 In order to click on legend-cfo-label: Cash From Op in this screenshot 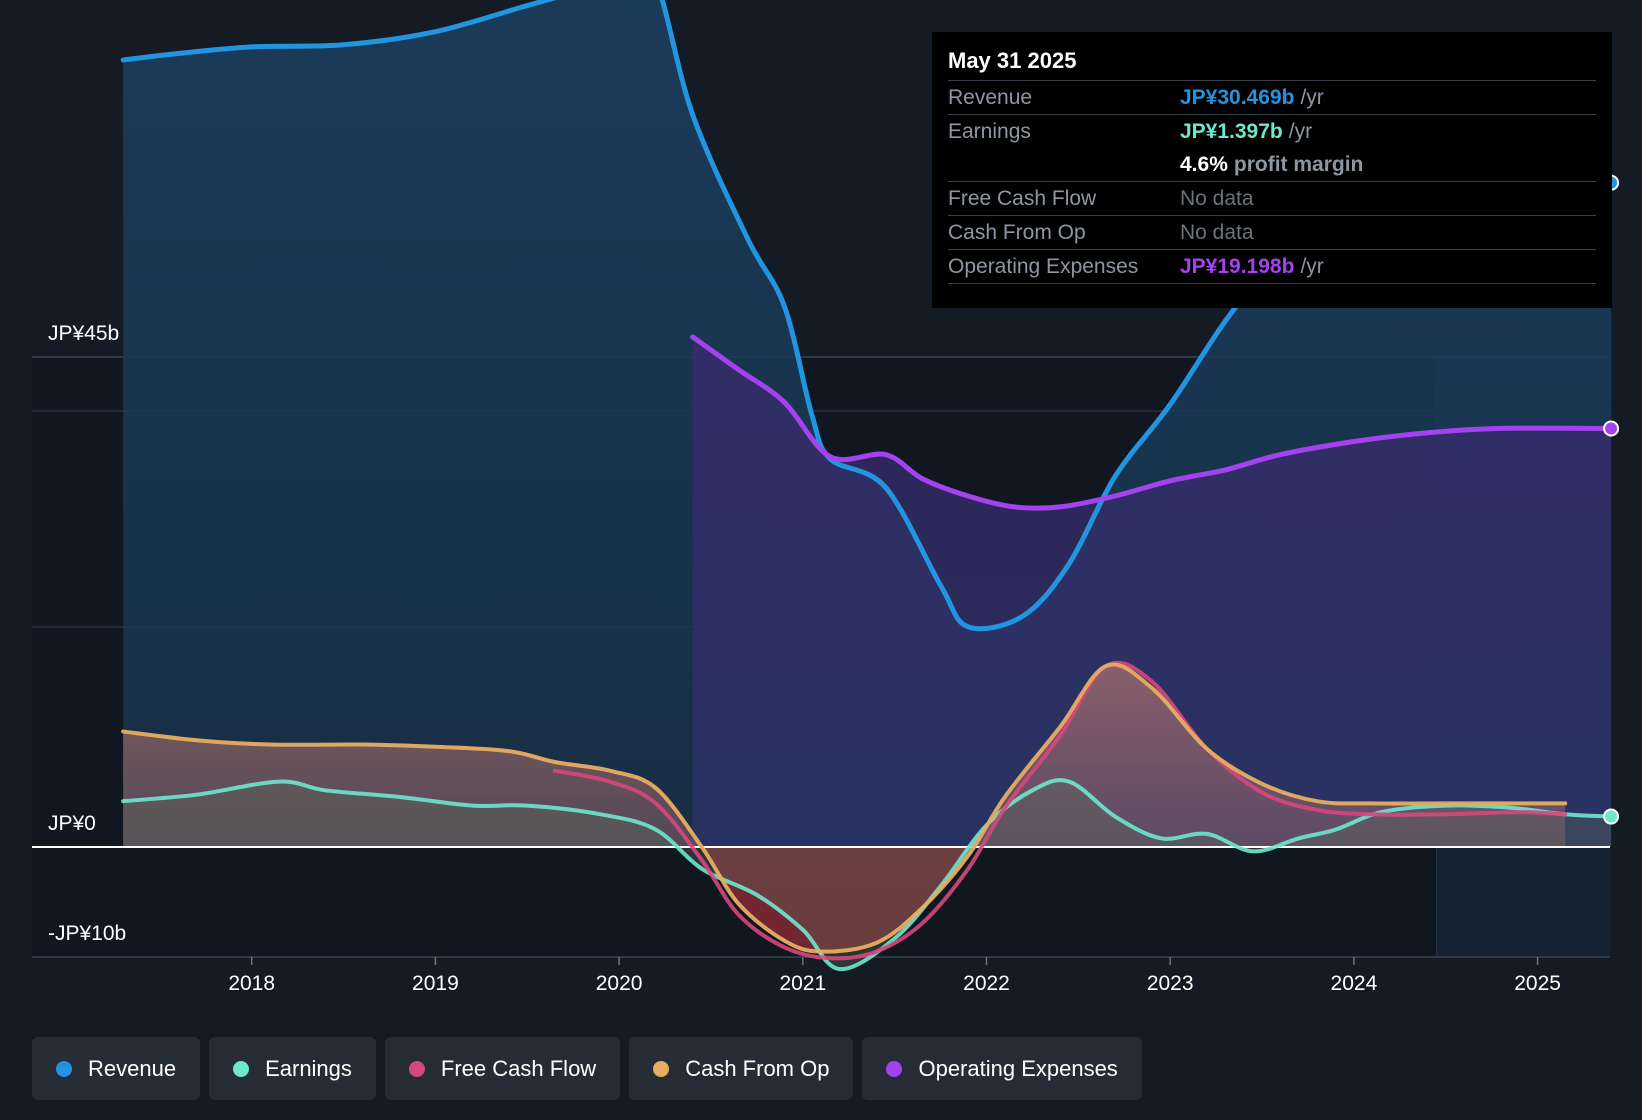, I will do `click(757, 1068)`.